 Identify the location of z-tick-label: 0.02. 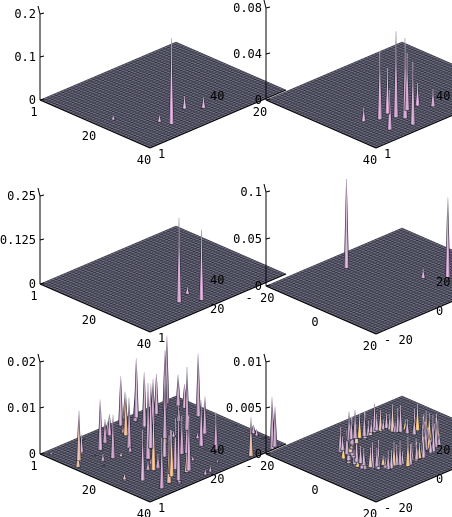
(21, 362).